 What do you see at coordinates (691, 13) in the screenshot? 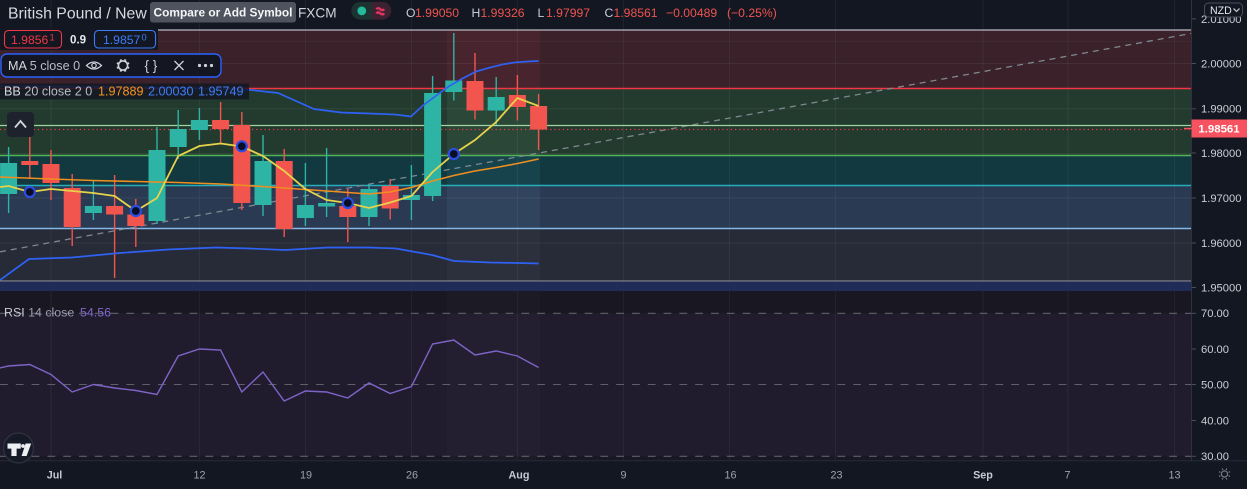
I see `svg-text: −0.00489` at bounding box center [691, 13].